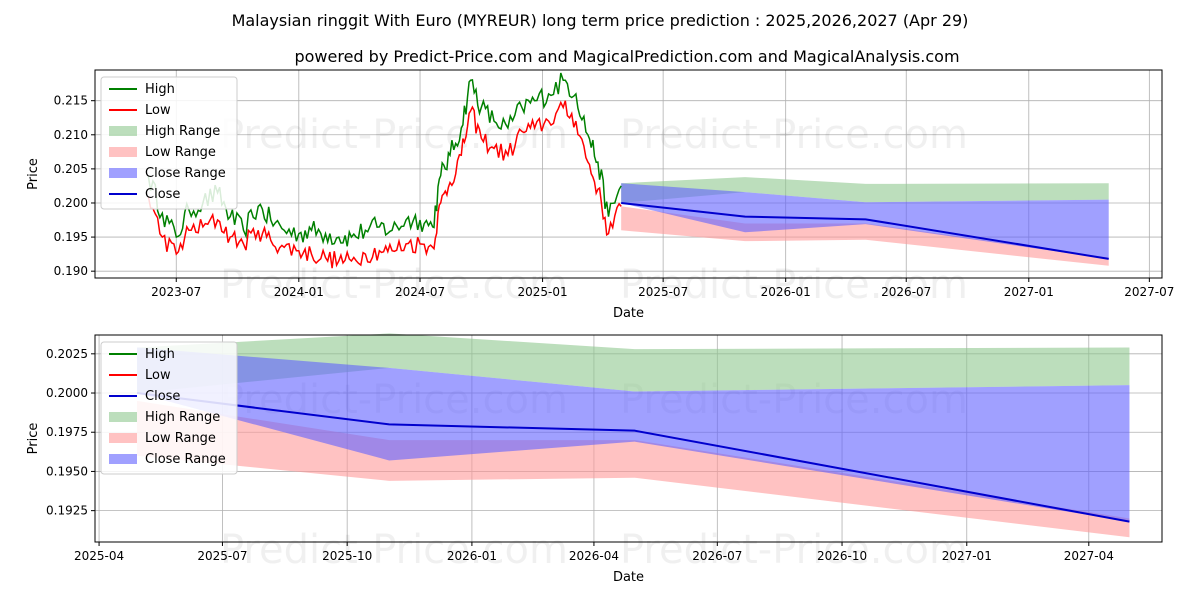  I want to click on high-price-line, so click(384, 159).